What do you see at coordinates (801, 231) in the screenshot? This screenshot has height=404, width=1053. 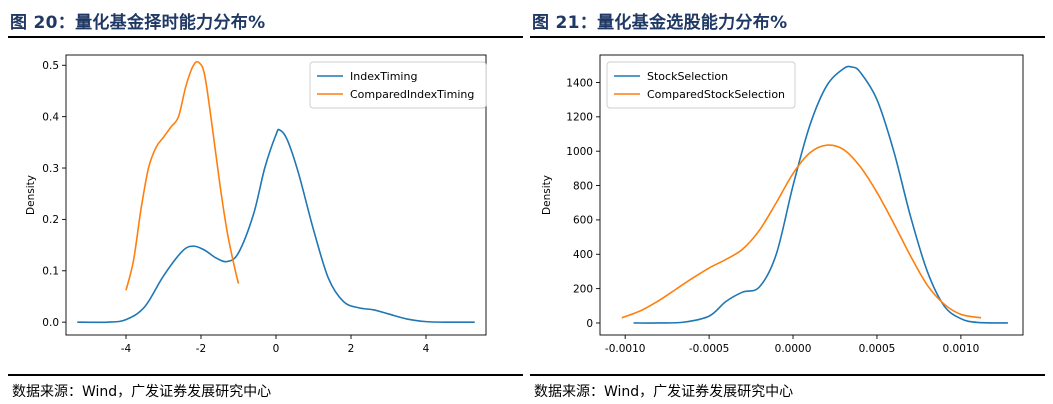 I see `series-line-comparedstockselection` at bounding box center [801, 231].